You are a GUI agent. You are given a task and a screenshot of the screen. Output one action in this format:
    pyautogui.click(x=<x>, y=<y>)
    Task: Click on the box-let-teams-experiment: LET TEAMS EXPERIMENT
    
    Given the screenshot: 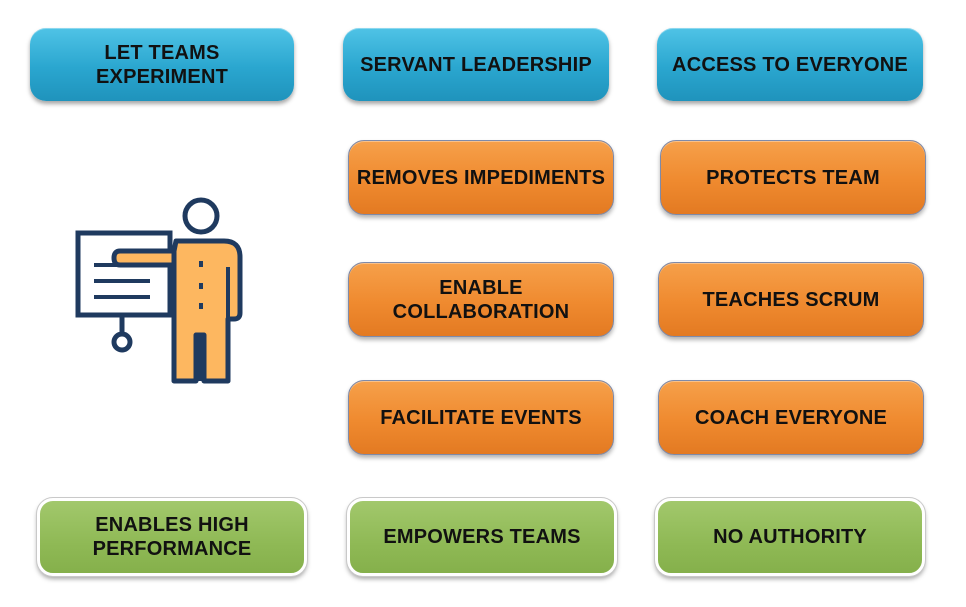 What is the action you would take?
    pyautogui.click(x=162, y=64)
    